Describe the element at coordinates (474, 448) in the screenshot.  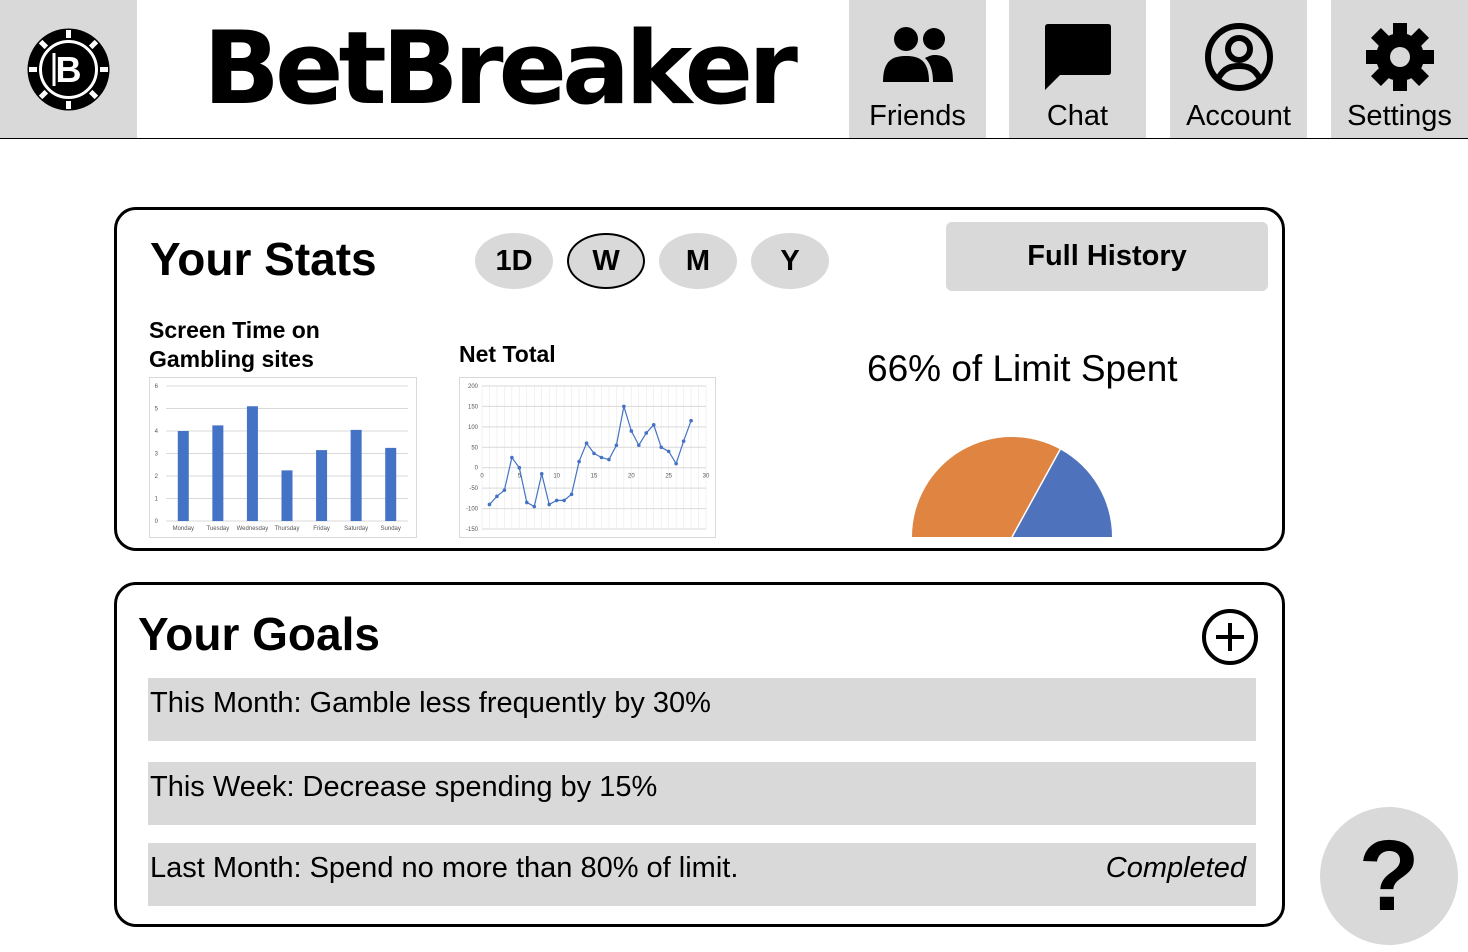
I see `y-tick-label: 50` at that location.